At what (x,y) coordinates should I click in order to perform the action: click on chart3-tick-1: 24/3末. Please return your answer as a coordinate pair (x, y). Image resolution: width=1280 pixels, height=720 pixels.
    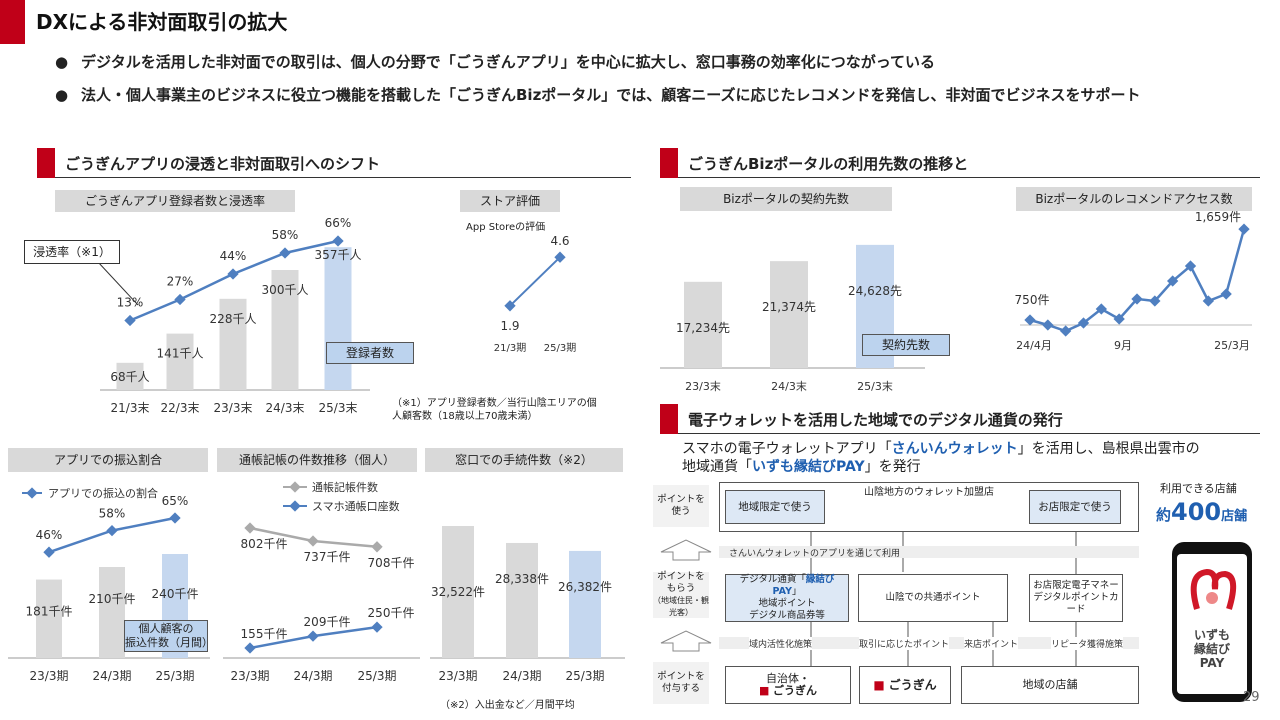
    Looking at the image, I should click on (789, 386).